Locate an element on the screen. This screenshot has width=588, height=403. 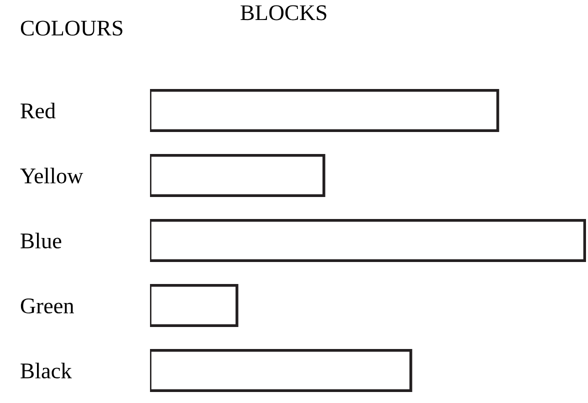
x-axis-title: BLOCKS is located at coordinates (283, 12).